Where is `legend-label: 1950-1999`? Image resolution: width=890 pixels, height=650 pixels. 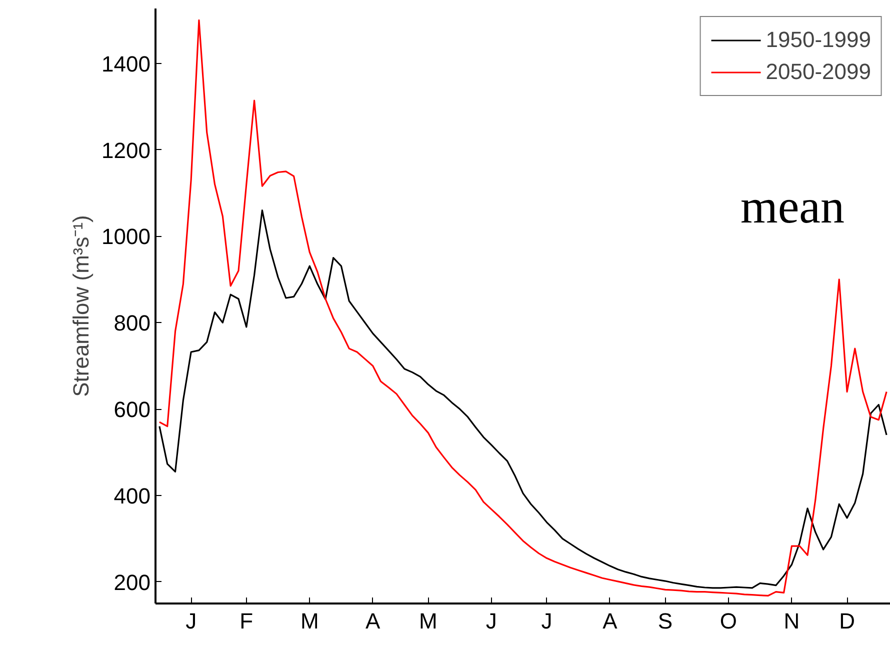 legend-label: 1950-1999 is located at coordinates (818, 40).